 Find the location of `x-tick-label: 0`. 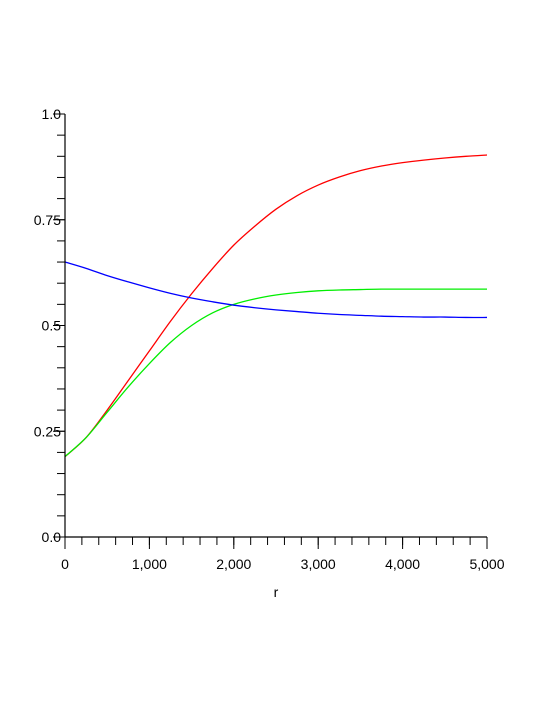

x-tick-label: 0 is located at coordinates (65, 564).